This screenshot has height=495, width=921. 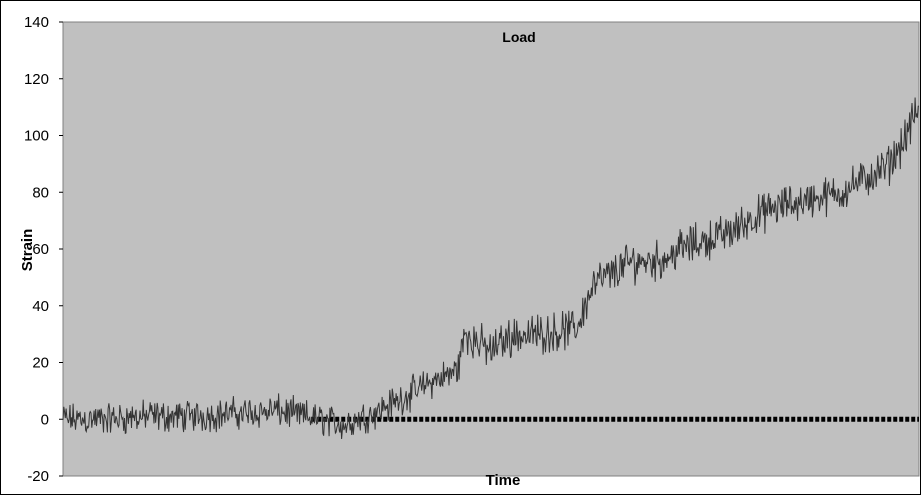 What do you see at coordinates (36, 136) in the screenshot?
I see `y-tick-label: 100` at bounding box center [36, 136].